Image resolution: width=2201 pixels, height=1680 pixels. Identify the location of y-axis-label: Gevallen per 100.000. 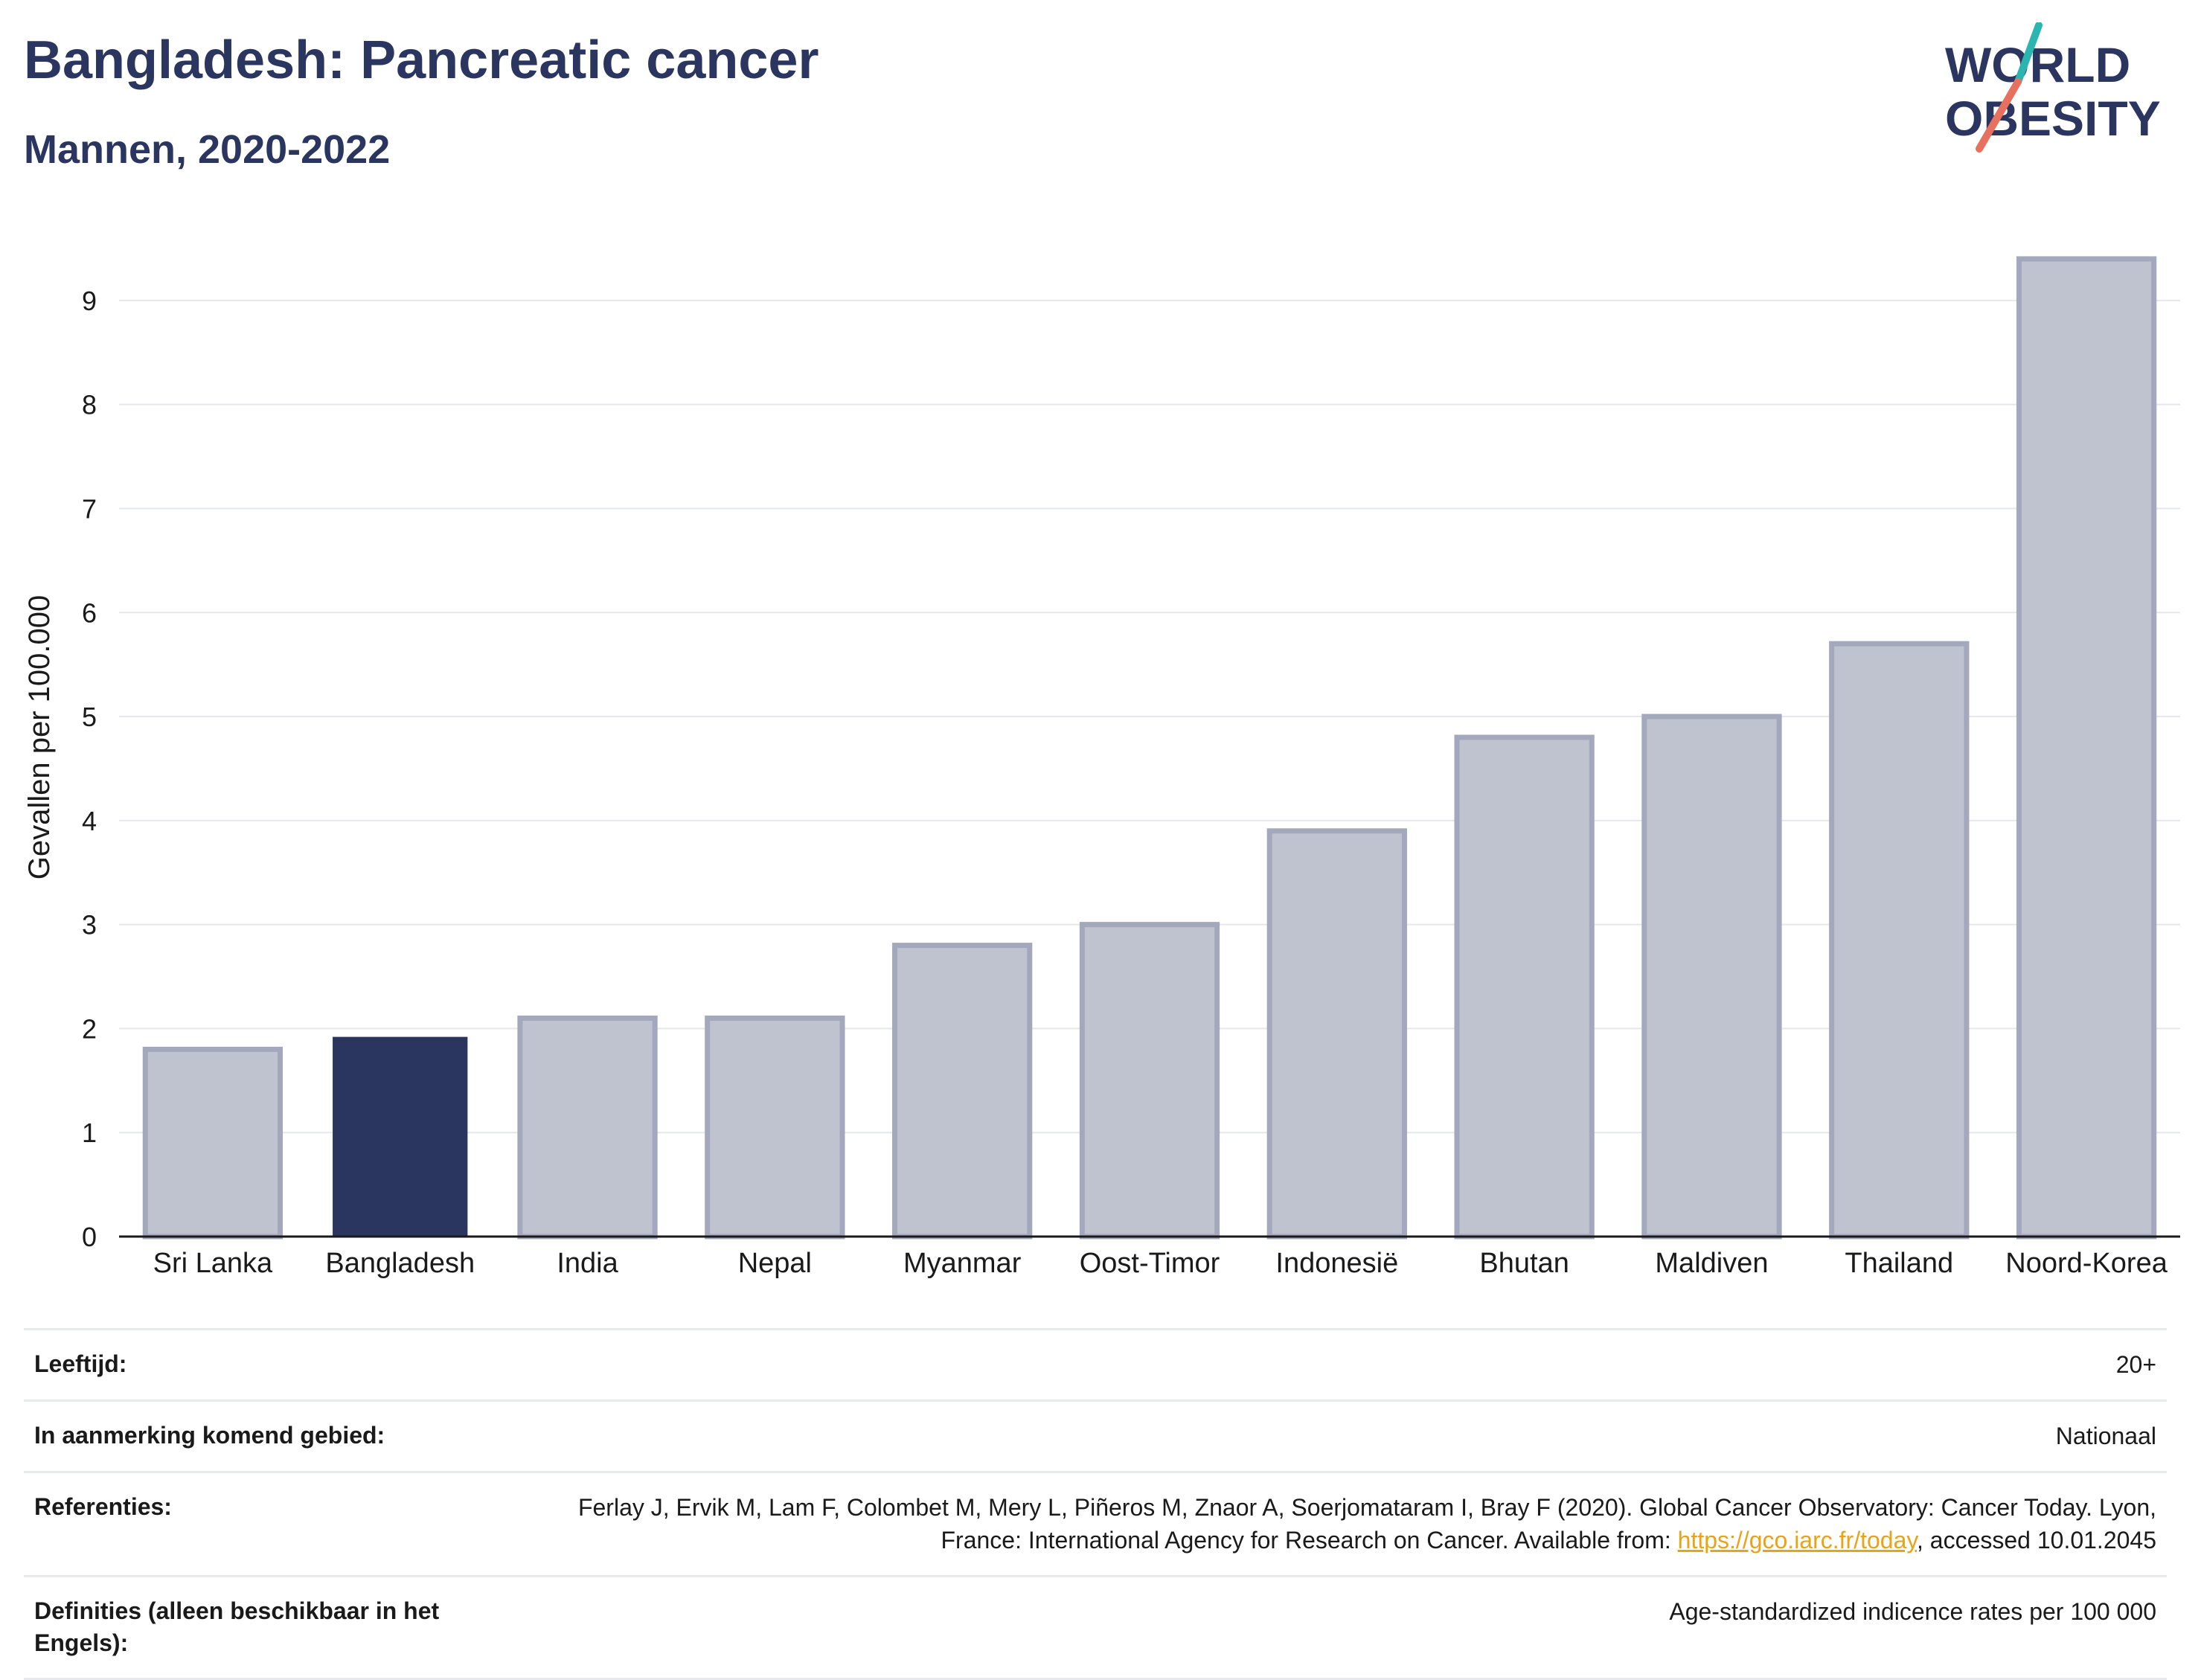
(39, 738).